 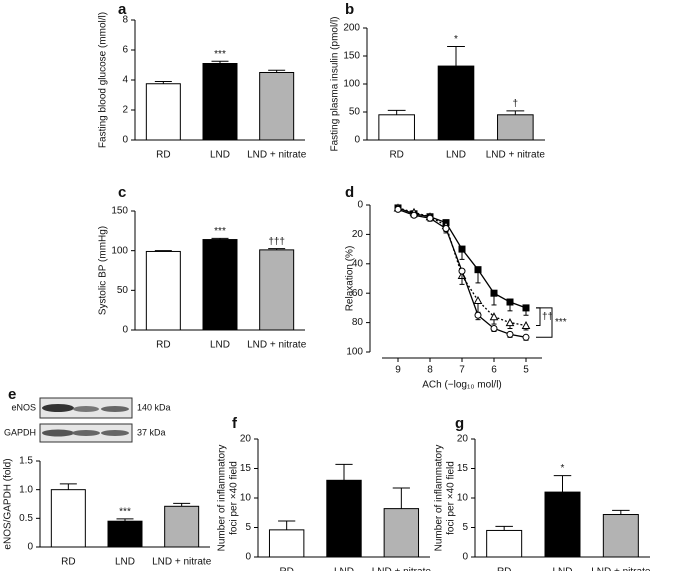 What do you see at coordinates (465, 527) in the screenshot?
I see `y-tick-label: 5` at bounding box center [465, 527].